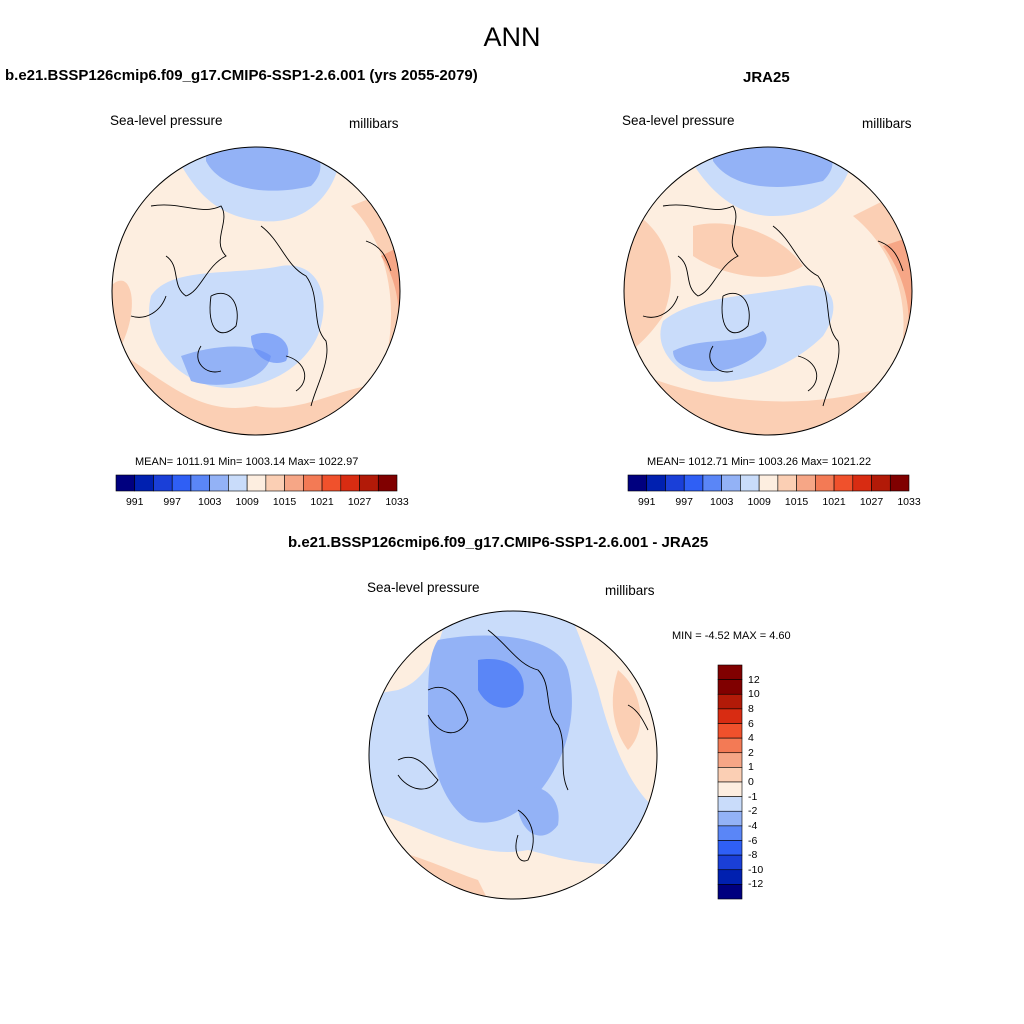  I want to click on diff-colorbar, so click(730, 782).